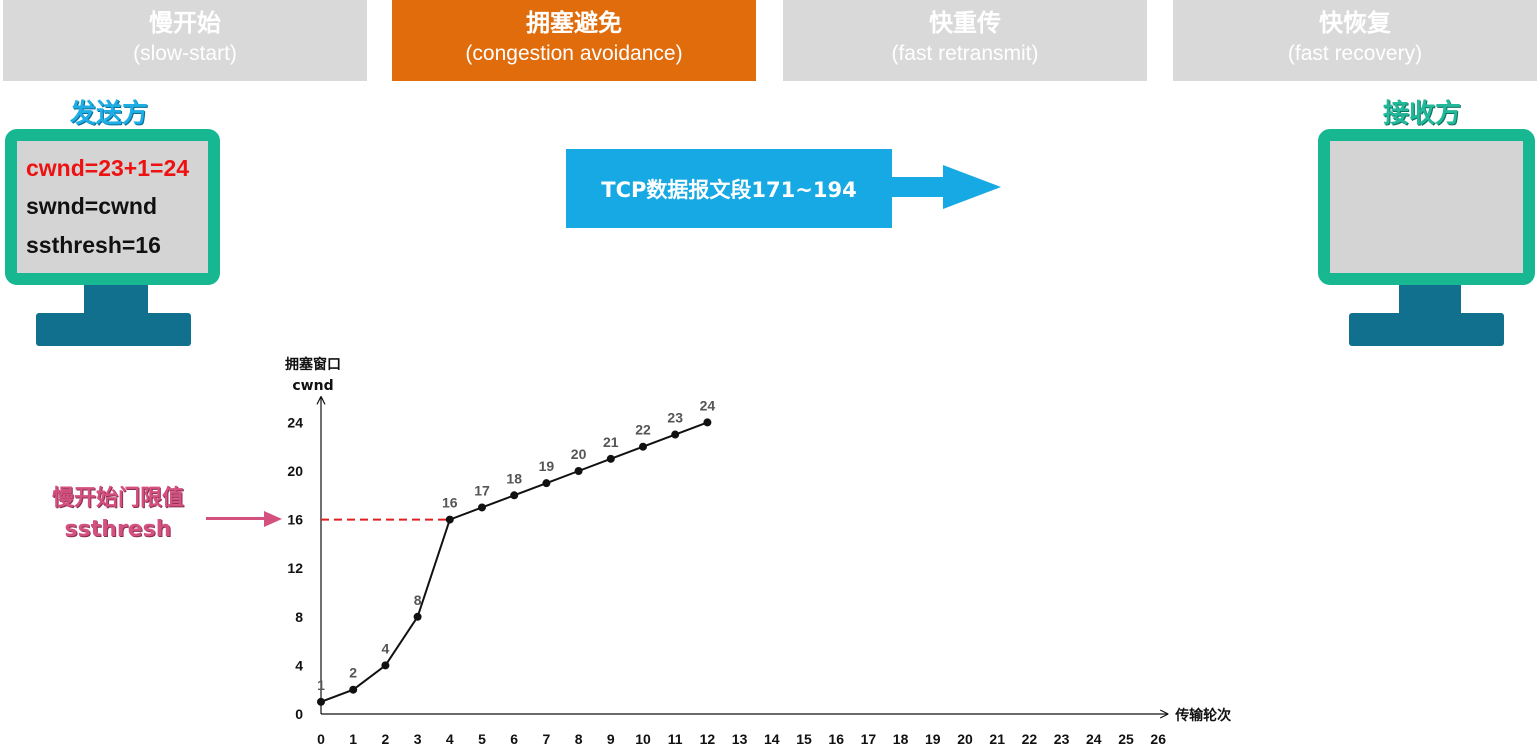 This screenshot has height=748, width=1537. I want to click on tab-subtitle: (fast recovery), so click(1355, 53).